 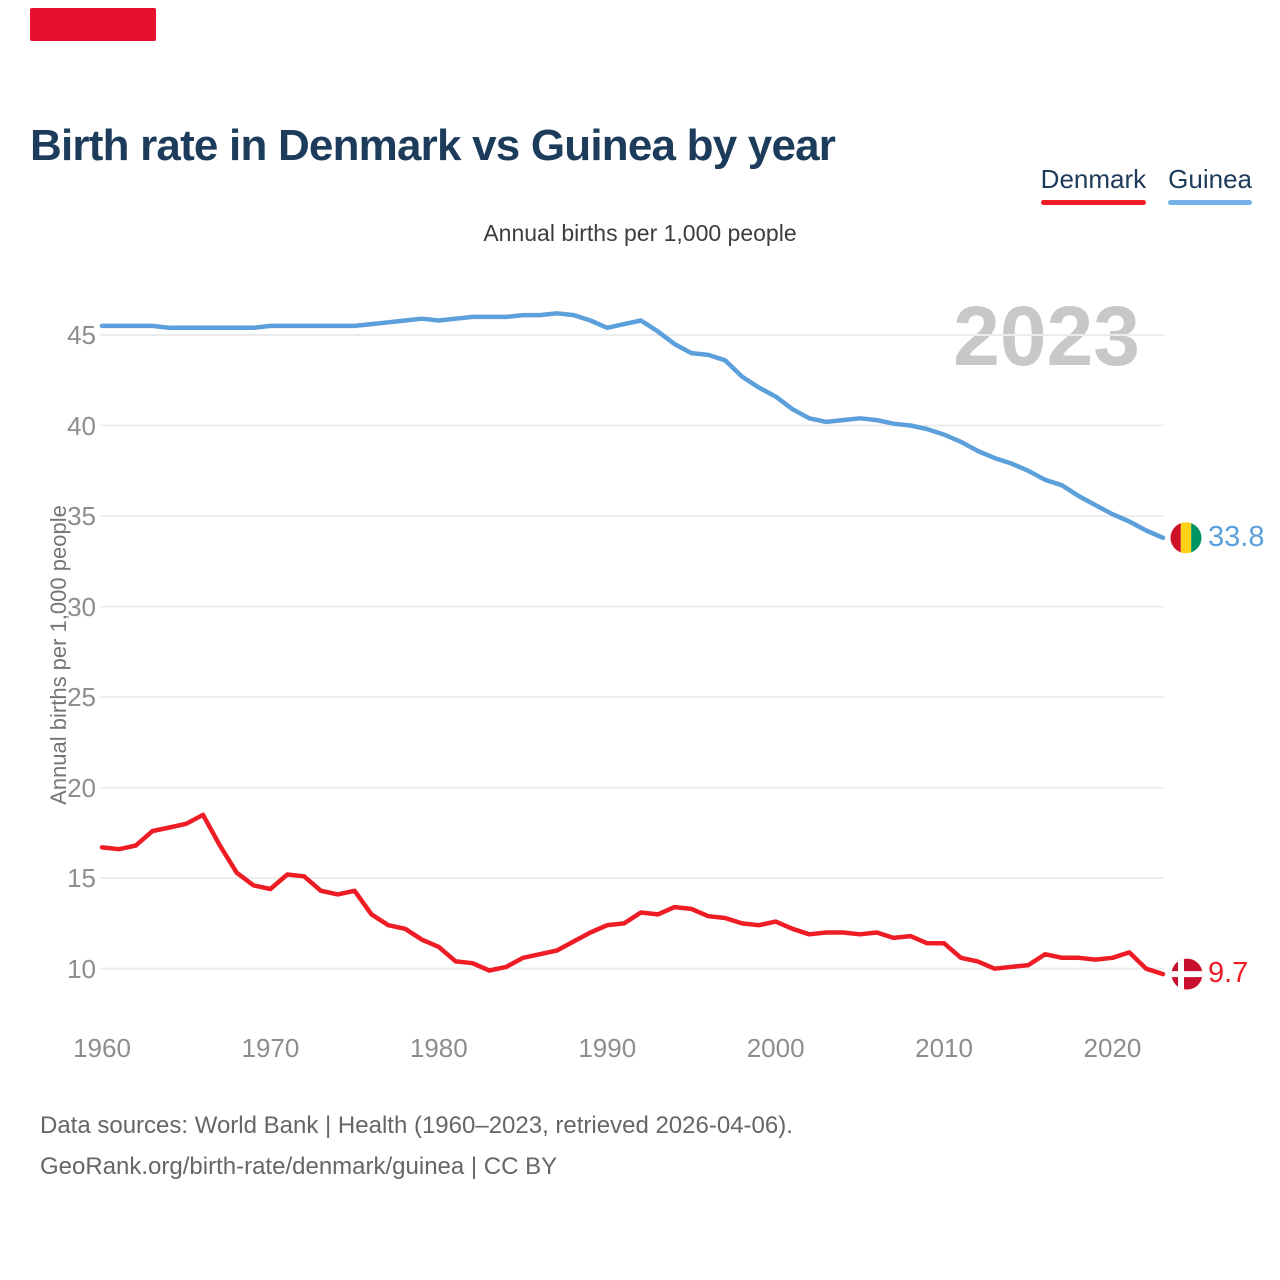 I want to click on legend-underline-guinea, so click(x=1210, y=202).